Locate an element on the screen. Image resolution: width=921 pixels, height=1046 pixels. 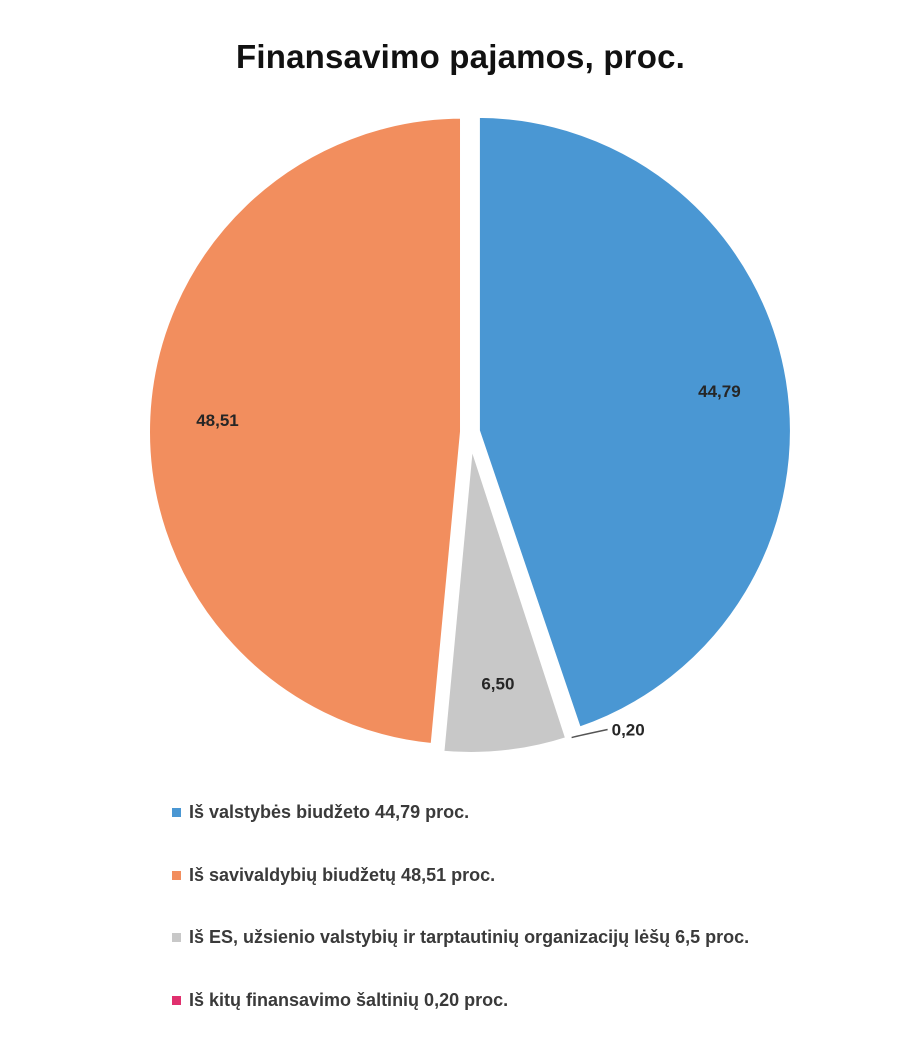
data-label-municipal-budgets: 48,51 is located at coordinates (217, 420).